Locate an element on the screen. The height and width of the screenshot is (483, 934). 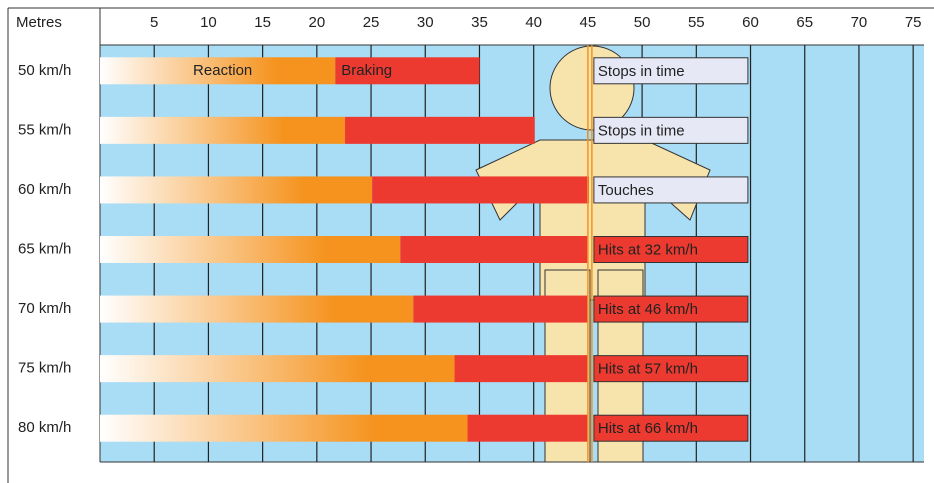
x-tick-label: 10 is located at coordinates (208, 22).